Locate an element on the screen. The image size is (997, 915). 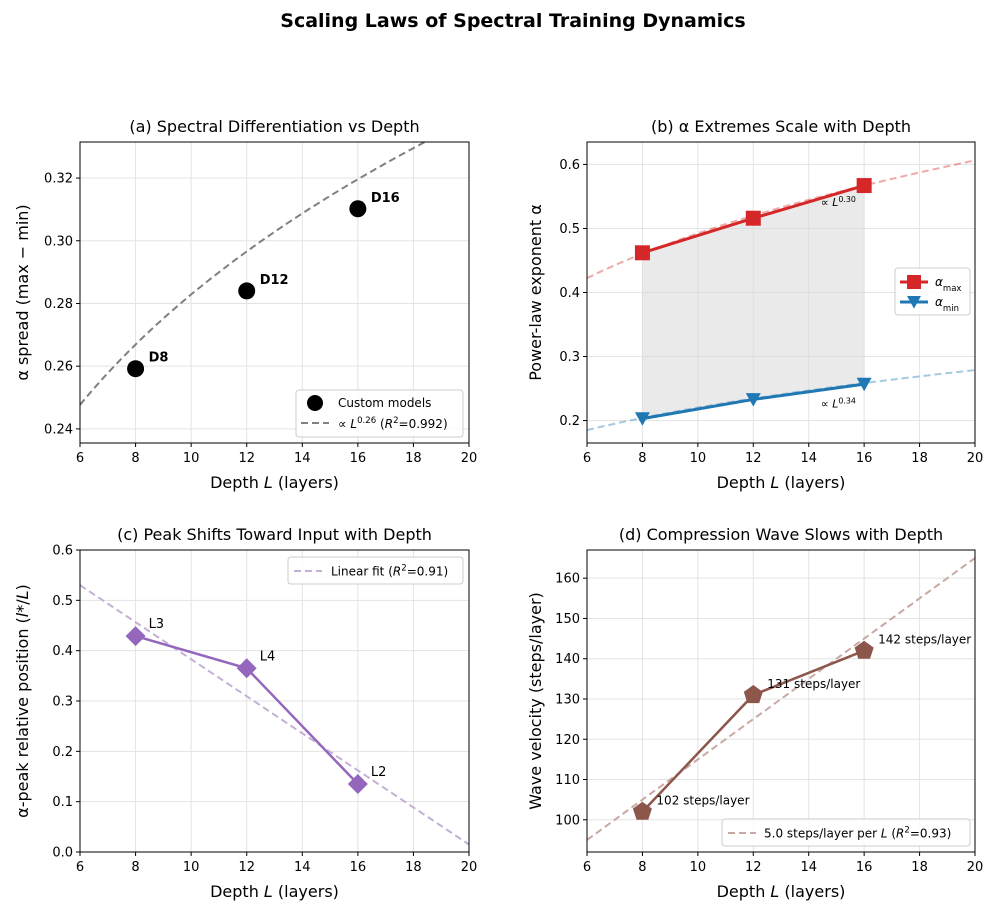
point-label: L3 is located at coordinates (157, 624).